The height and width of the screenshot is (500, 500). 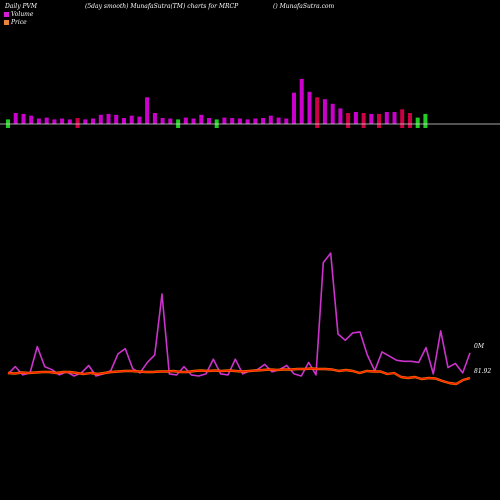 I want to click on price-line, so click(x=239, y=376).